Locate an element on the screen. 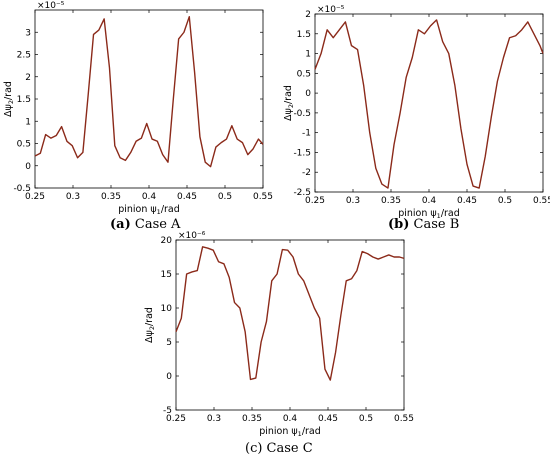 The width and height of the screenshot is (550, 463). y-tick-label: 15 is located at coordinates (166, 275).